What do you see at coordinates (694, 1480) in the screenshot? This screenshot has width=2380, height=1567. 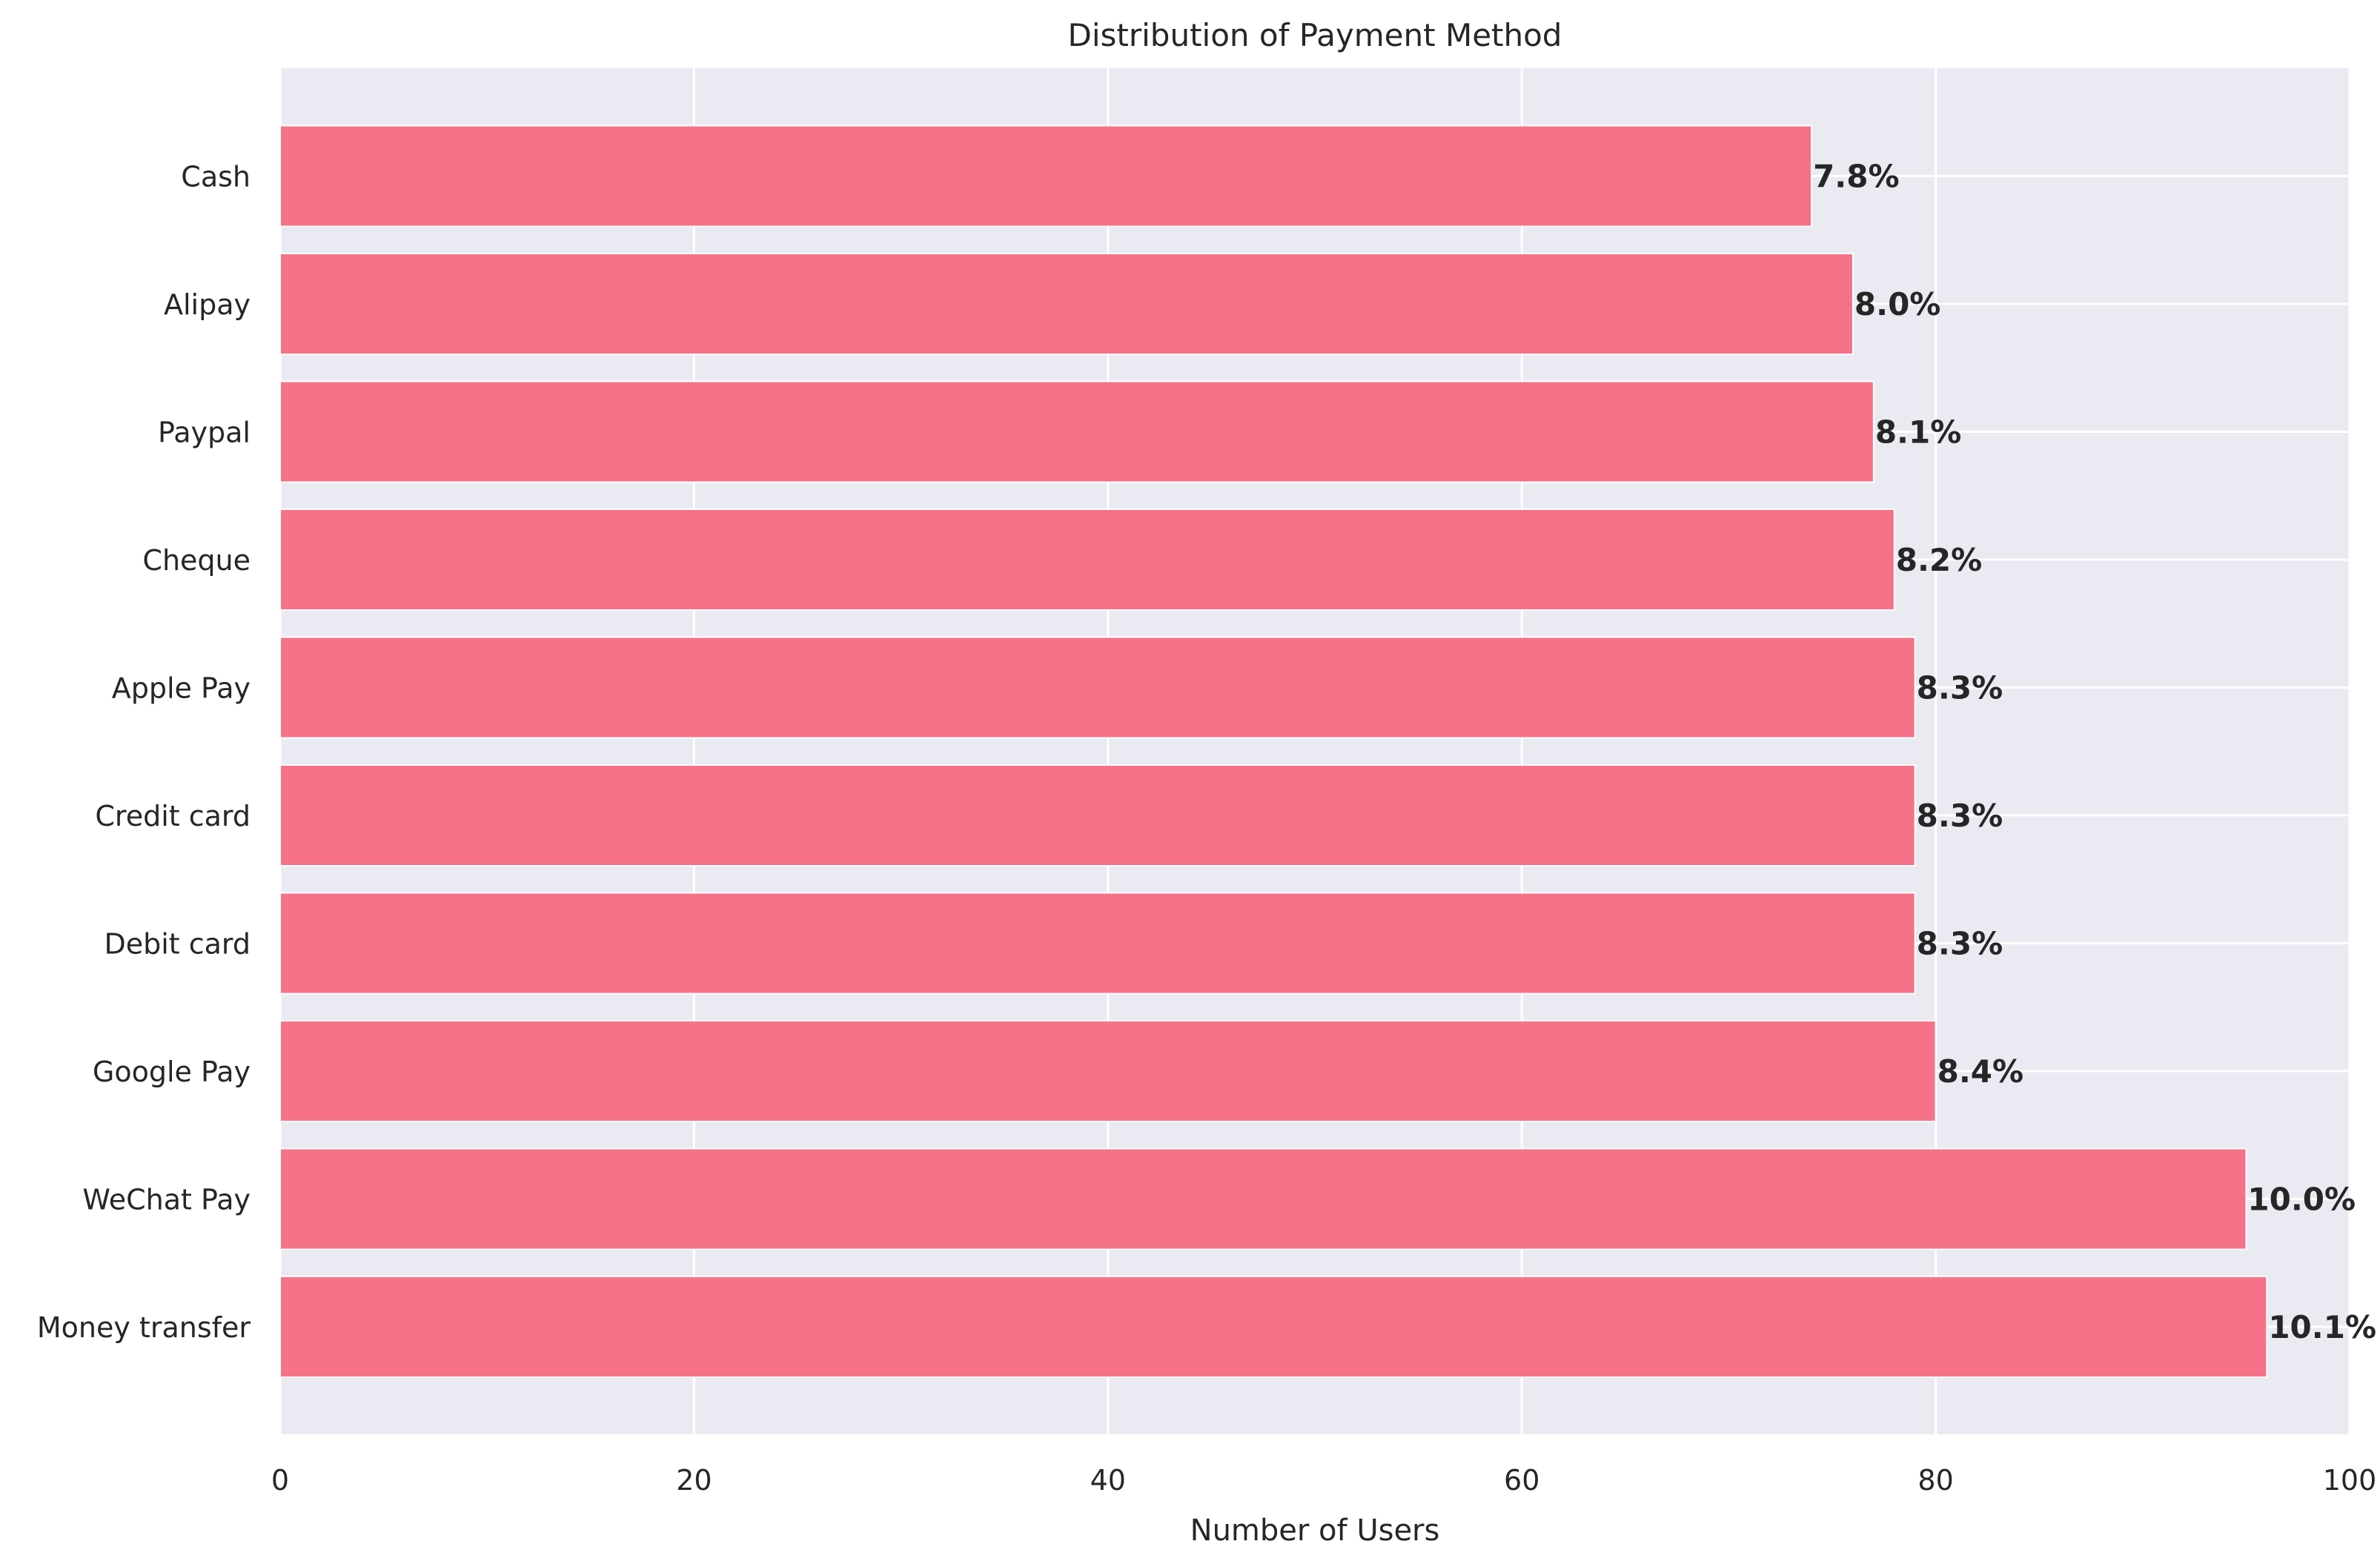 I see `x-tick-label: 20` at bounding box center [694, 1480].